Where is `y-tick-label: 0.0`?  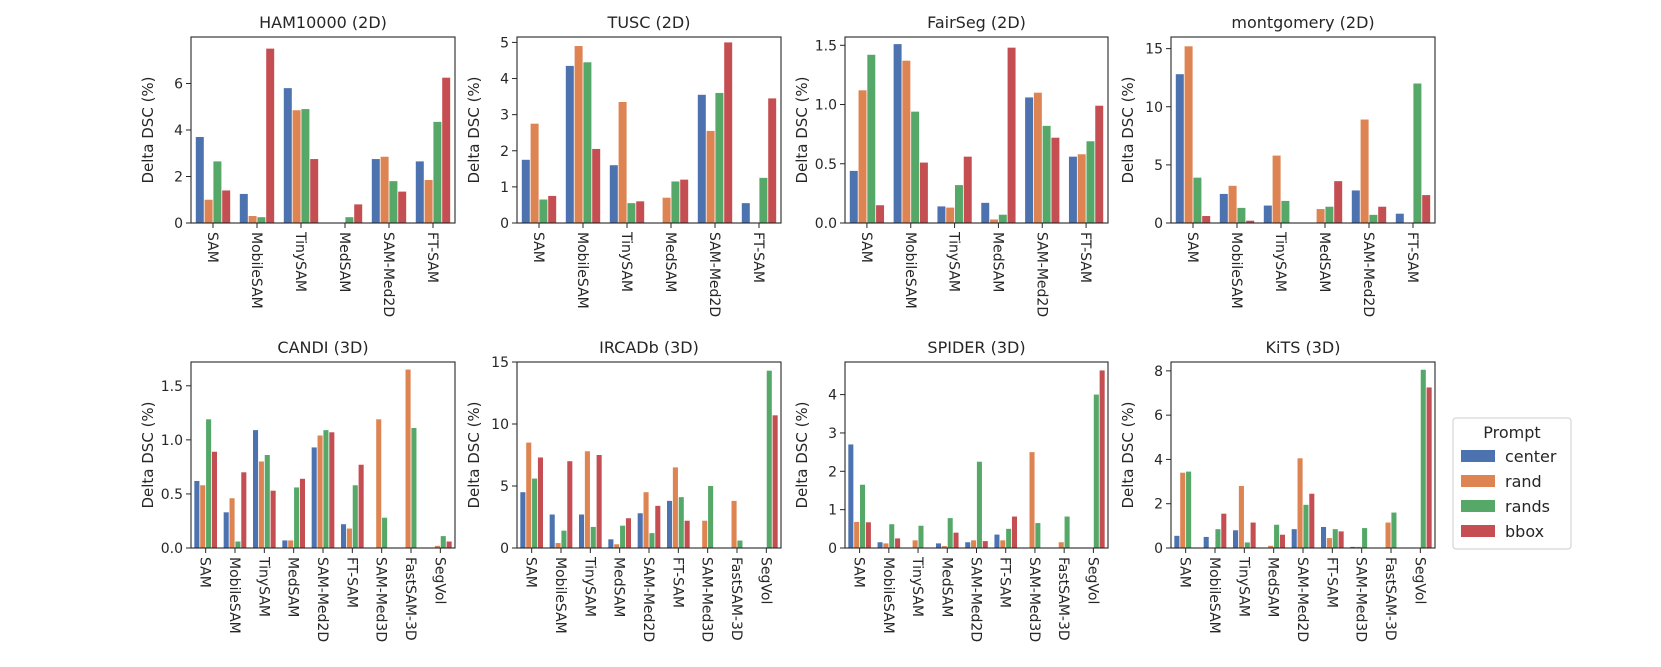 y-tick-label: 0.0 is located at coordinates (172, 549).